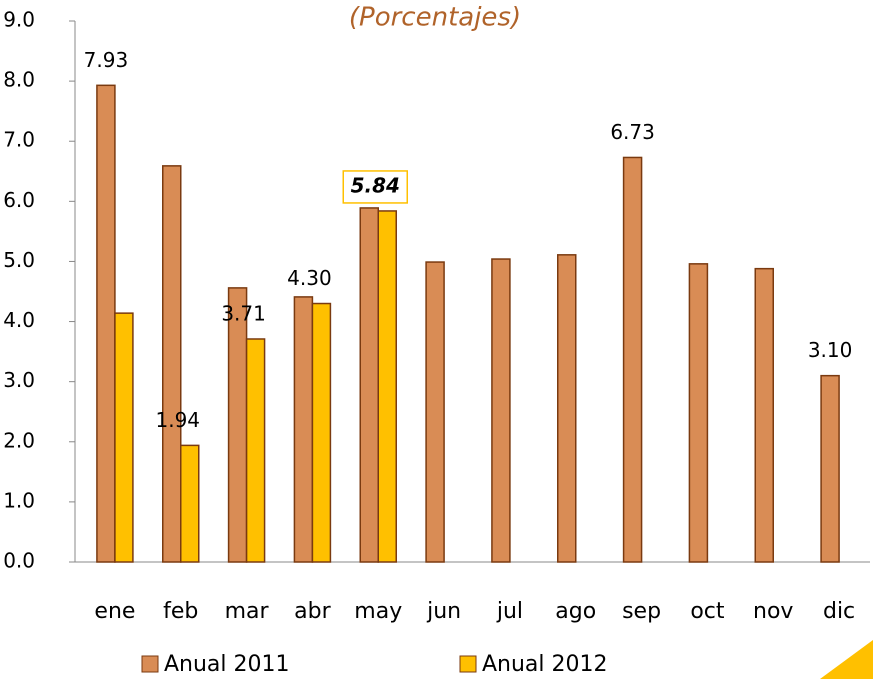 The width and height of the screenshot is (873, 679). Describe the element at coordinates (19, 20) in the screenshot. I see `y-tick-label: 9.0` at that location.